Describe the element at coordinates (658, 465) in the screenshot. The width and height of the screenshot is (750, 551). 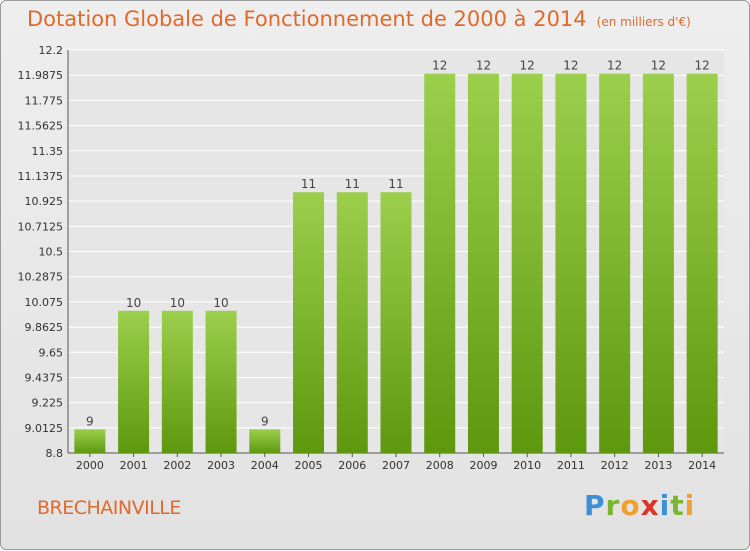
I see `x-tick-label: 2013` at that location.